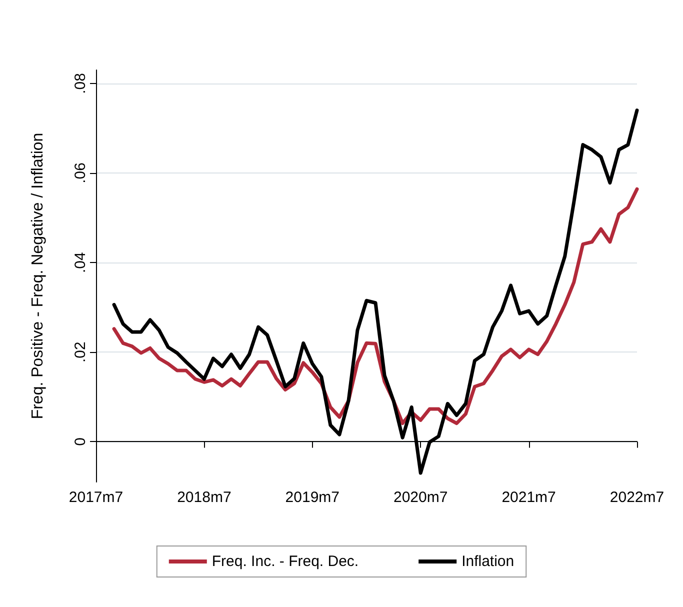 The width and height of the screenshot is (683, 607). I want to click on x-tick-label: 2017m7, so click(96, 497).